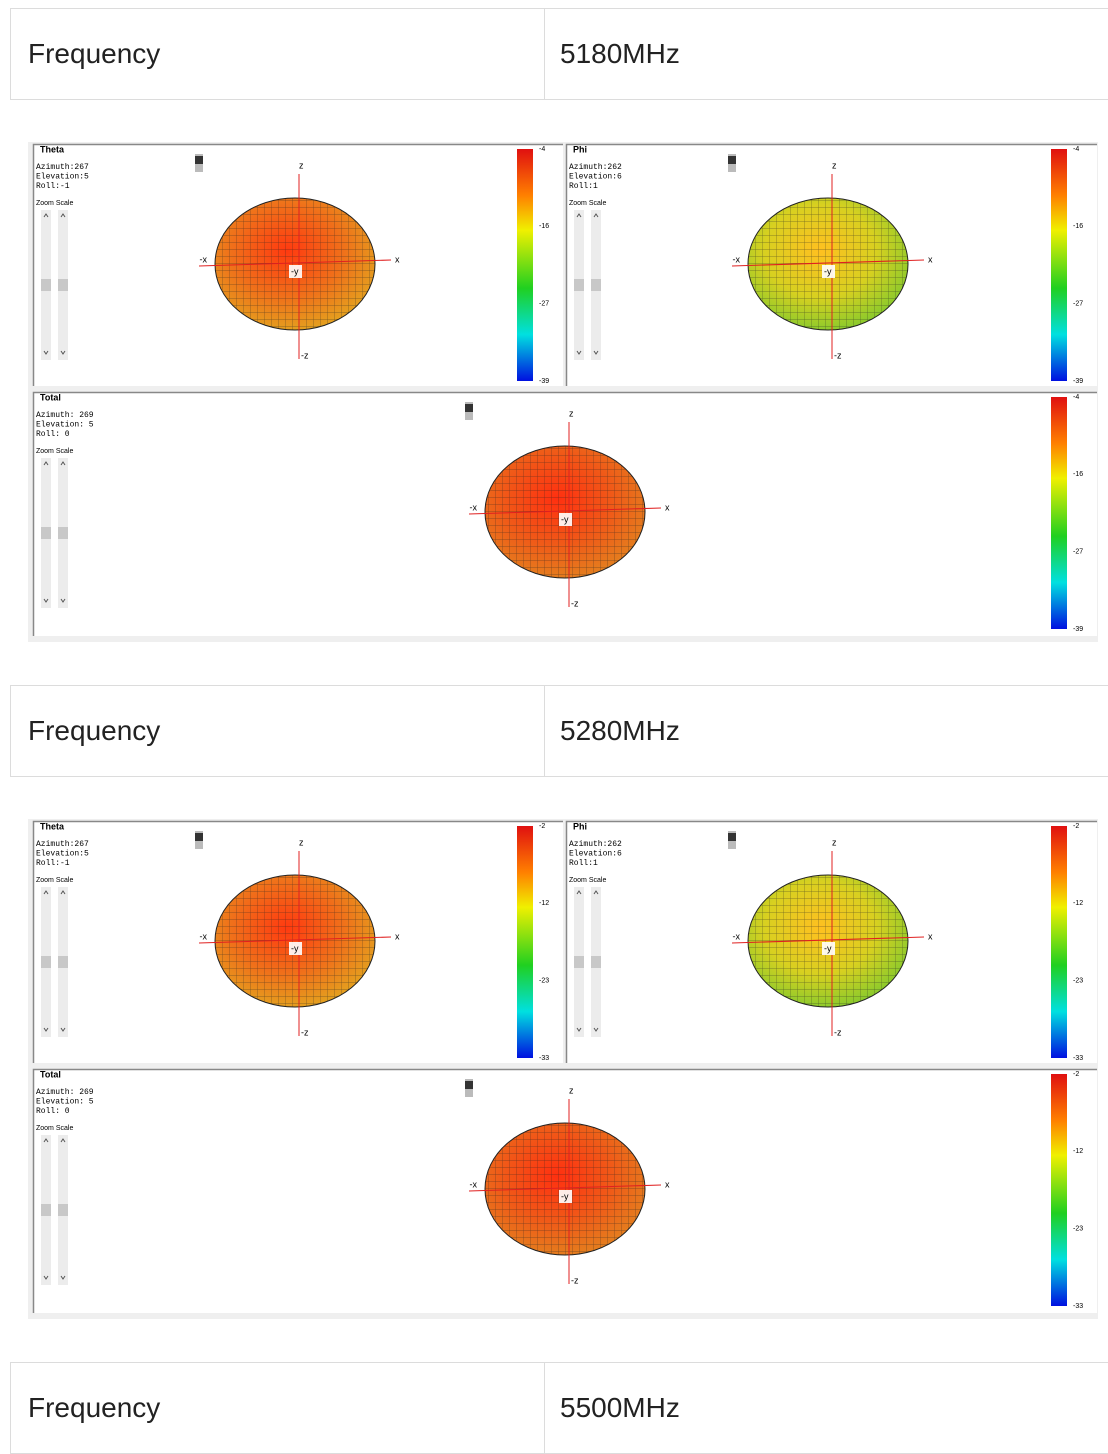 The image size is (1108, 1454). Describe the element at coordinates (620, 1407) in the screenshot. I see `row-value: 5500MHz` at that location.